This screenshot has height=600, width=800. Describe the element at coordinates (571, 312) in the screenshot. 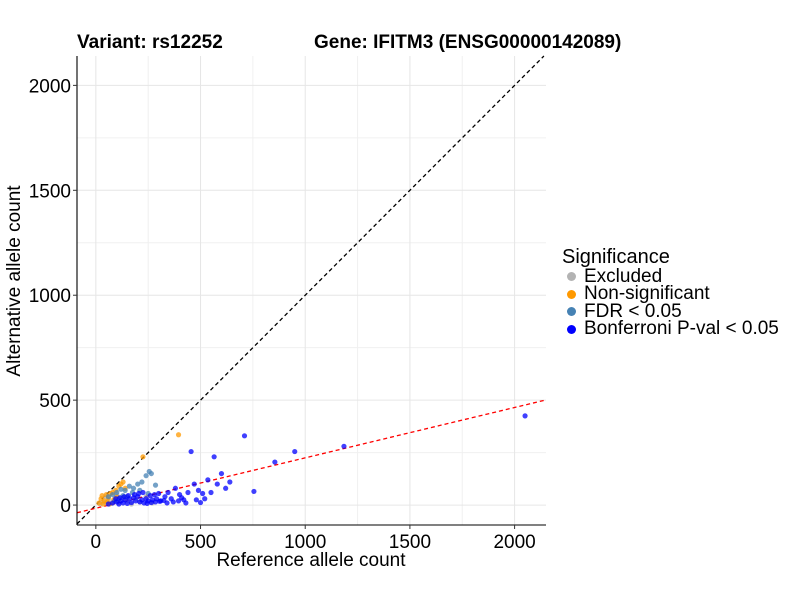

I see `legend-swatch-fdr` at that location.